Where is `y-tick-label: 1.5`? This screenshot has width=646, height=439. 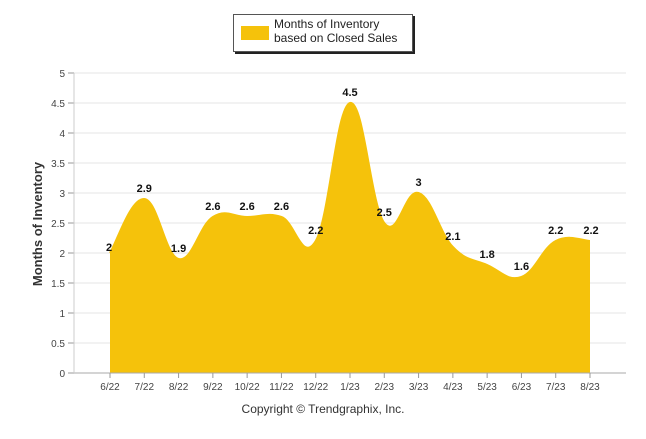
y-tick-label: 1.5 is located at coordinates (58, 284).